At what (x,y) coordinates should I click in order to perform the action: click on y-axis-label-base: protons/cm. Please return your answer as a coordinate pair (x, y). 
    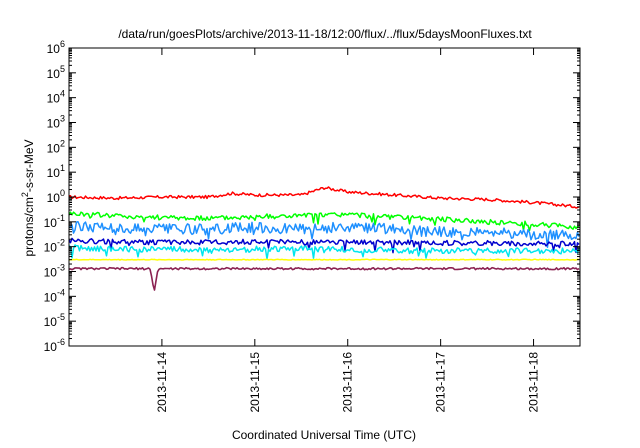
    Looking at the image, I should click on (29, 226).